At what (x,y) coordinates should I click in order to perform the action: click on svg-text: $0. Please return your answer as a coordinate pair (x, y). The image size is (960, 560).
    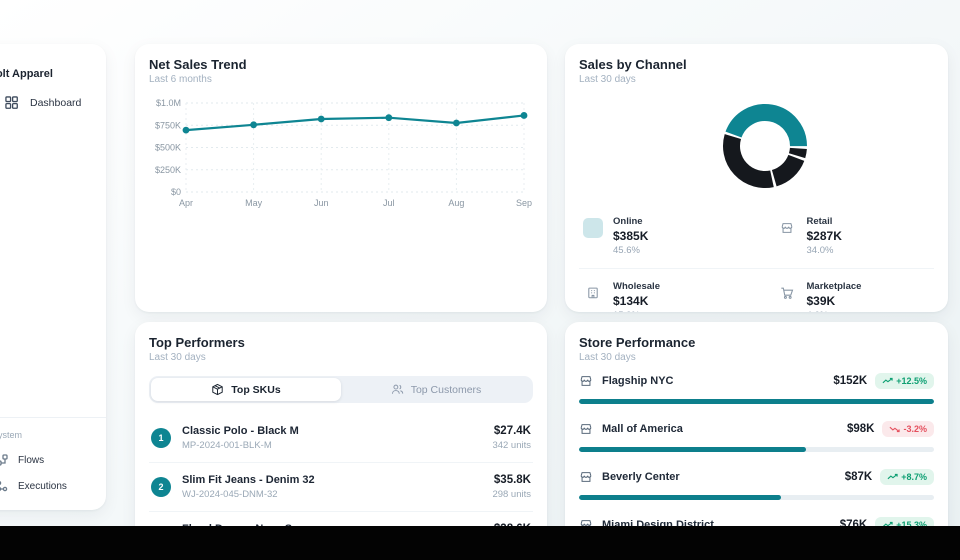
    Looking at the image, I should click on (176, 192).